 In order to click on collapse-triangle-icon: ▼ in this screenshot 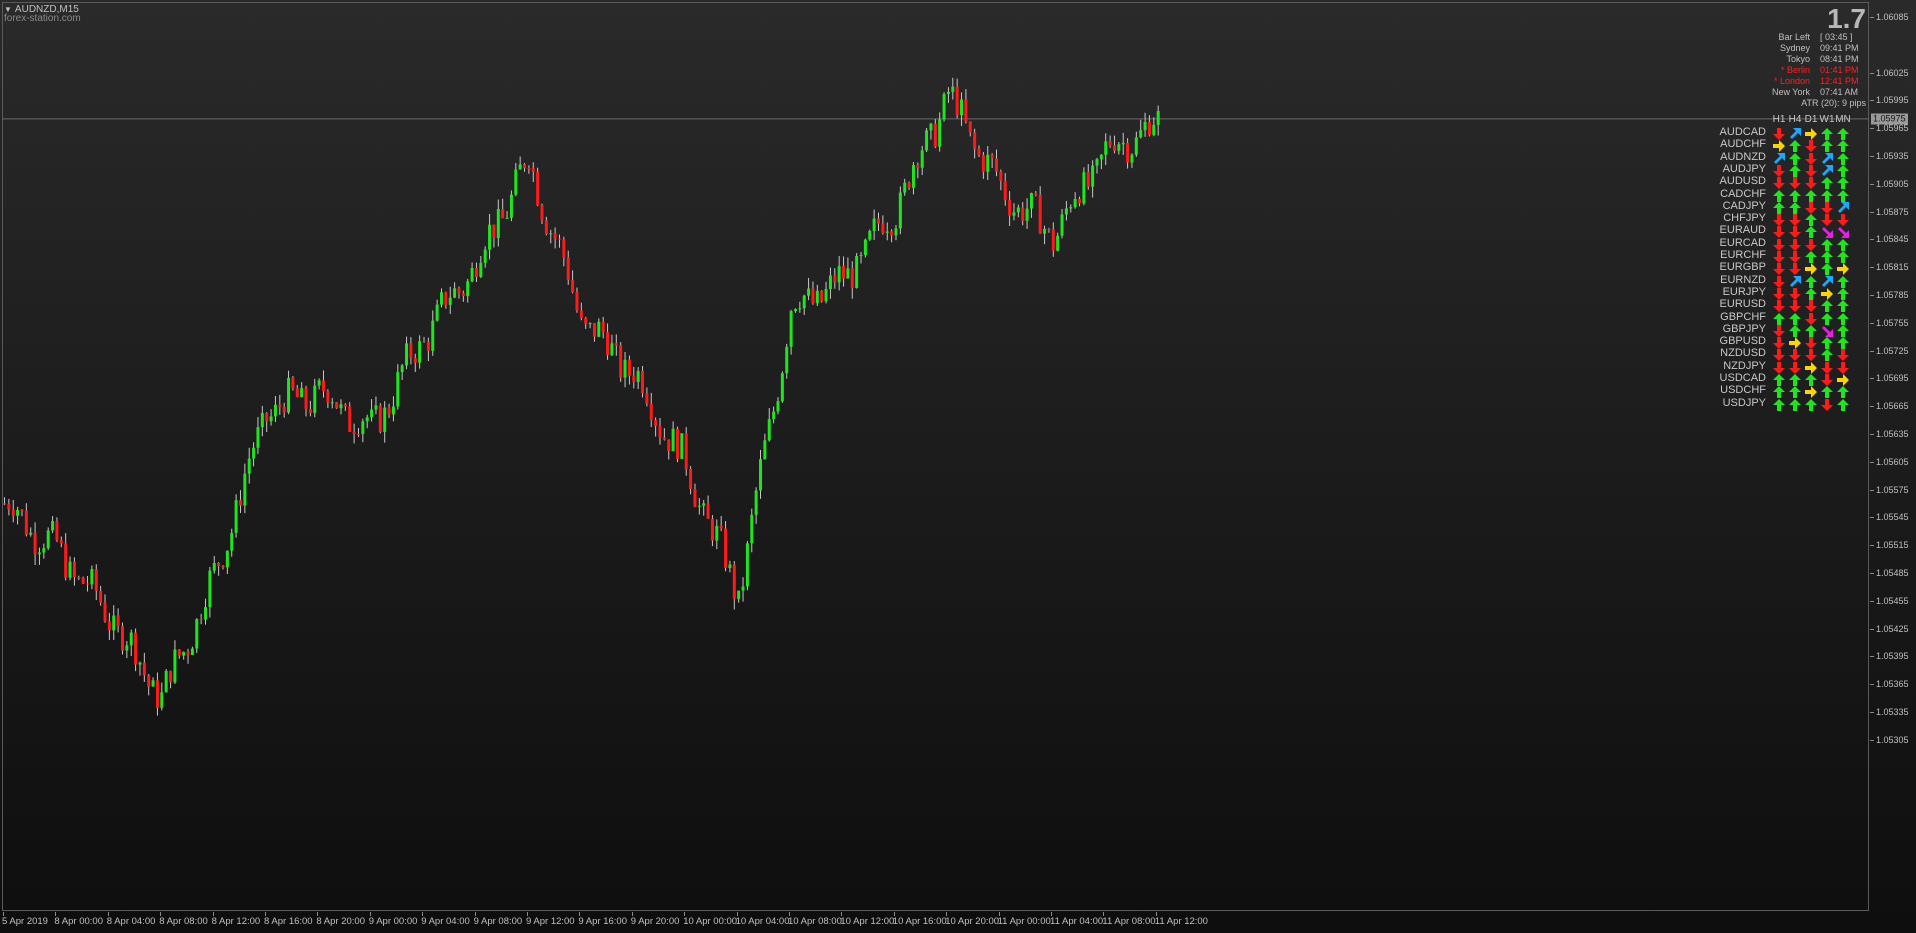, I will do `click(8, 9)`.